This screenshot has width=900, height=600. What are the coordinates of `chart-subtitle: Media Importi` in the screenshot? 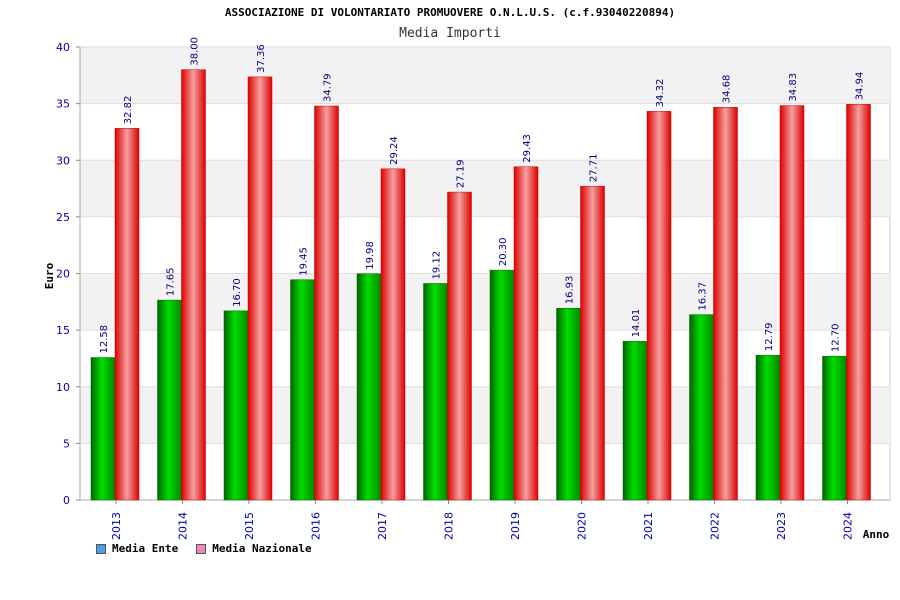 It's located at (450, 33).